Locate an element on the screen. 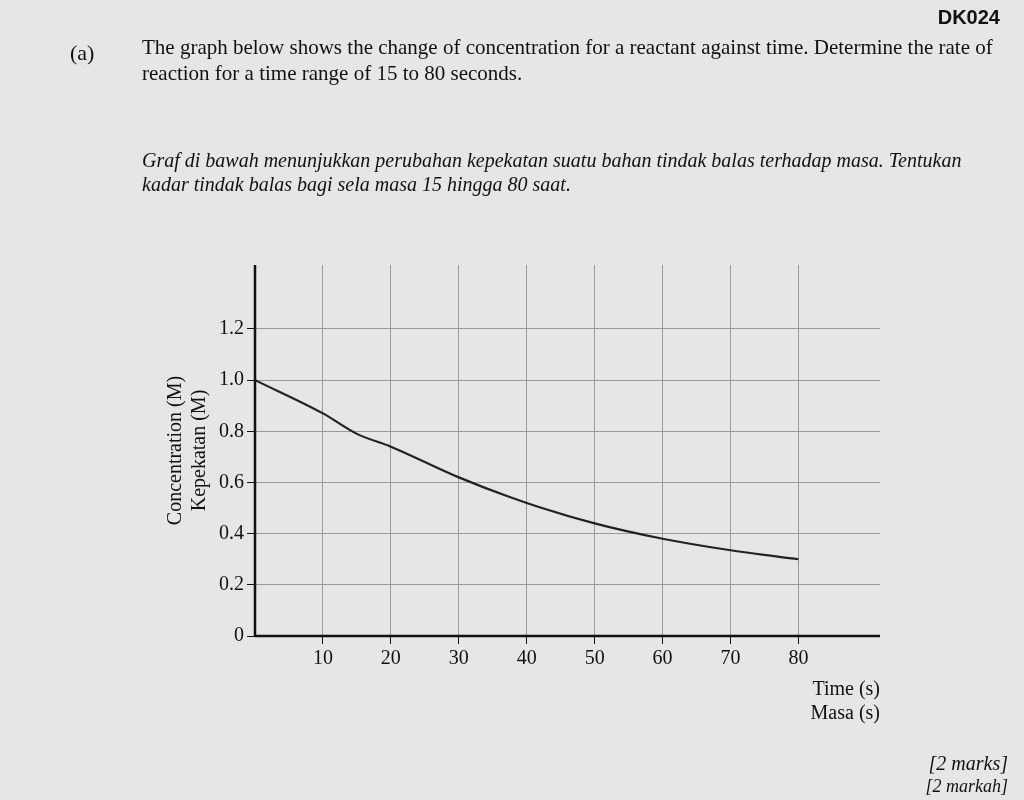  text: (a) is located at coordinates (82, 53).